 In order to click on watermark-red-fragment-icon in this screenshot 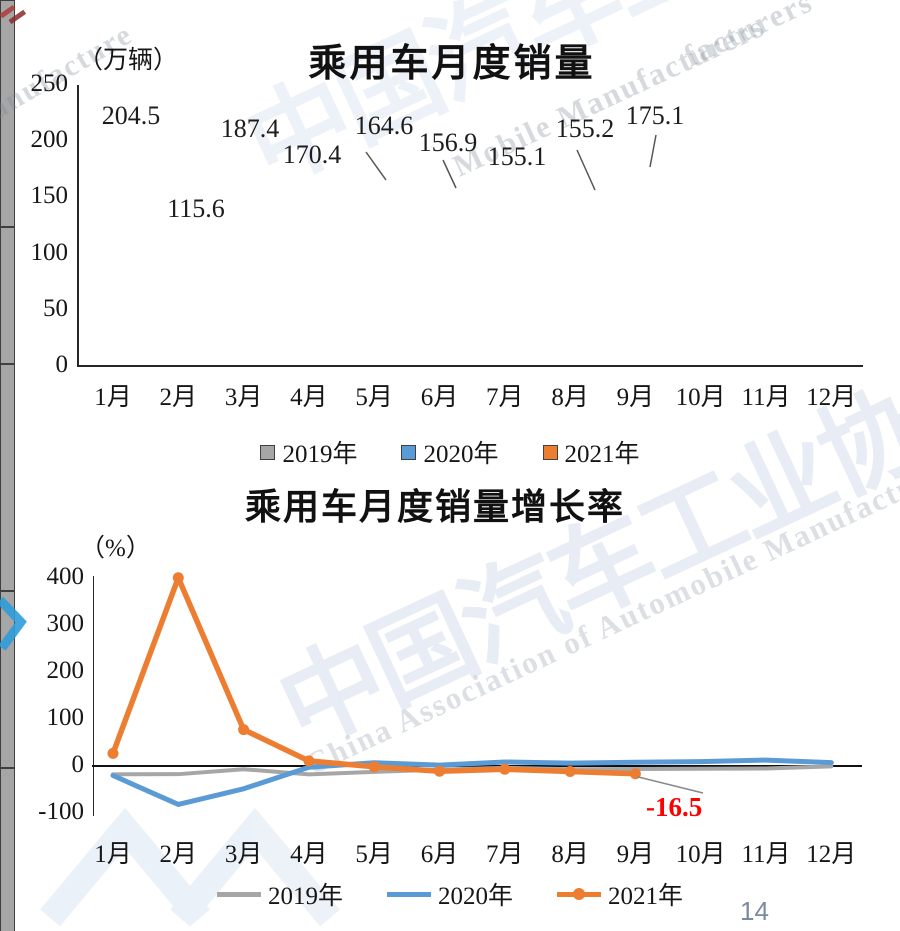, I will do `click(13, 14)`.